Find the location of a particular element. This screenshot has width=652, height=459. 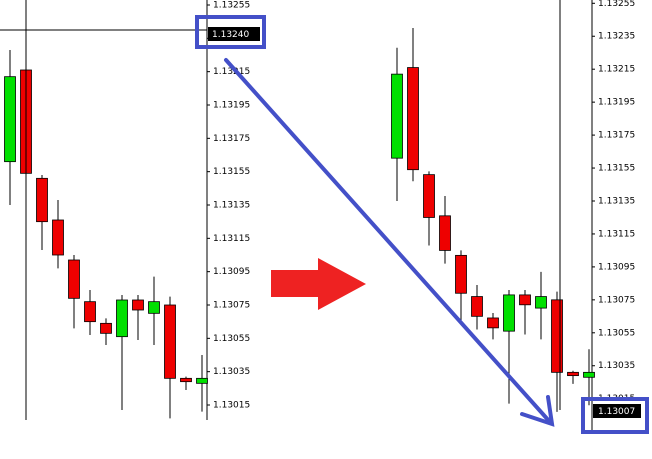

y-tick-label: 1.13015 is located at coordinates (231, 406).